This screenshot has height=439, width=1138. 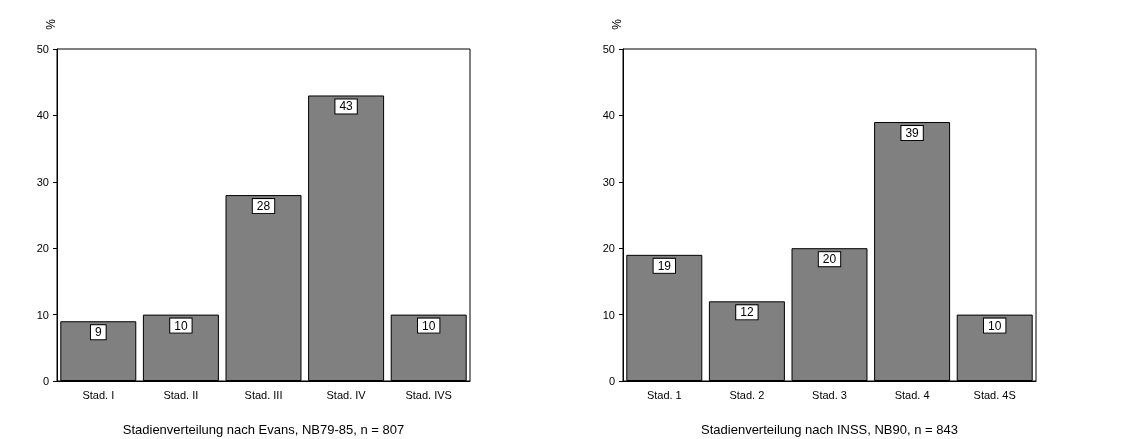 I want to click on x-tick-label: Stad. III, so click(x=263, y=394).